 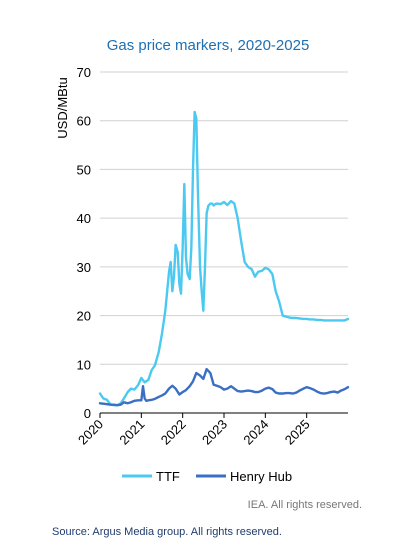 What do you see at coordinates (84, 218) in the screenshot?
I see `y-tick-label: 40` at bounding box center [84, 218].